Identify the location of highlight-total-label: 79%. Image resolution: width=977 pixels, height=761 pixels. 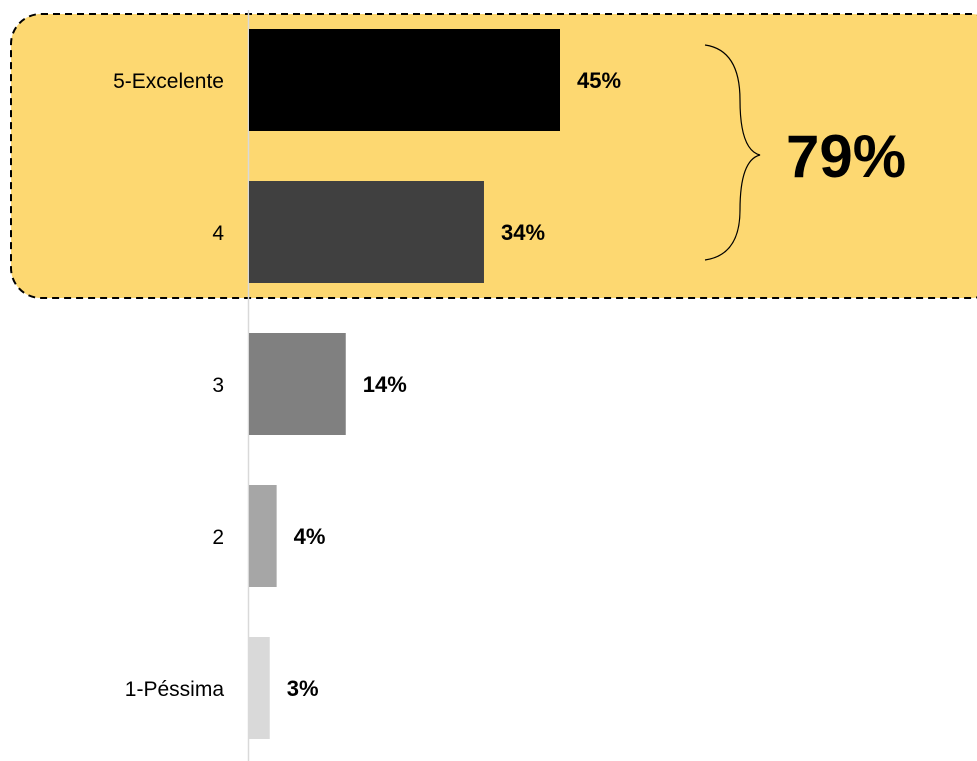
(846, 156).